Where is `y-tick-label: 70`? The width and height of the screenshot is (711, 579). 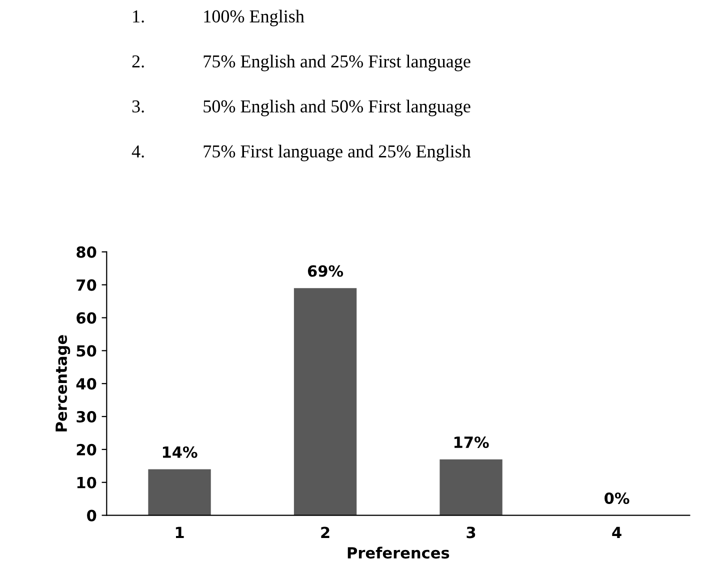
y-tick-label: 70 is located at coordinates (86, 285).